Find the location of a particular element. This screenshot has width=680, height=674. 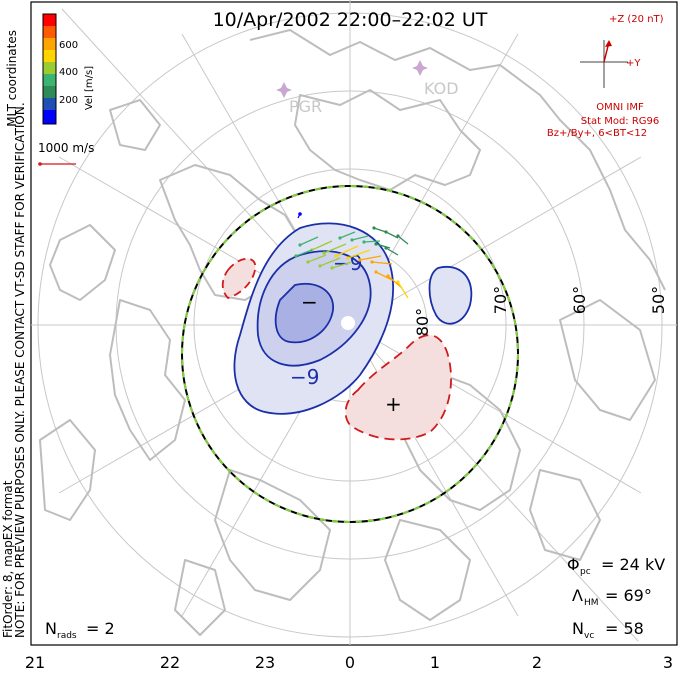

mlt-axis: 21 22 23 0 1 2 3 is located at coordinates (349, 662).